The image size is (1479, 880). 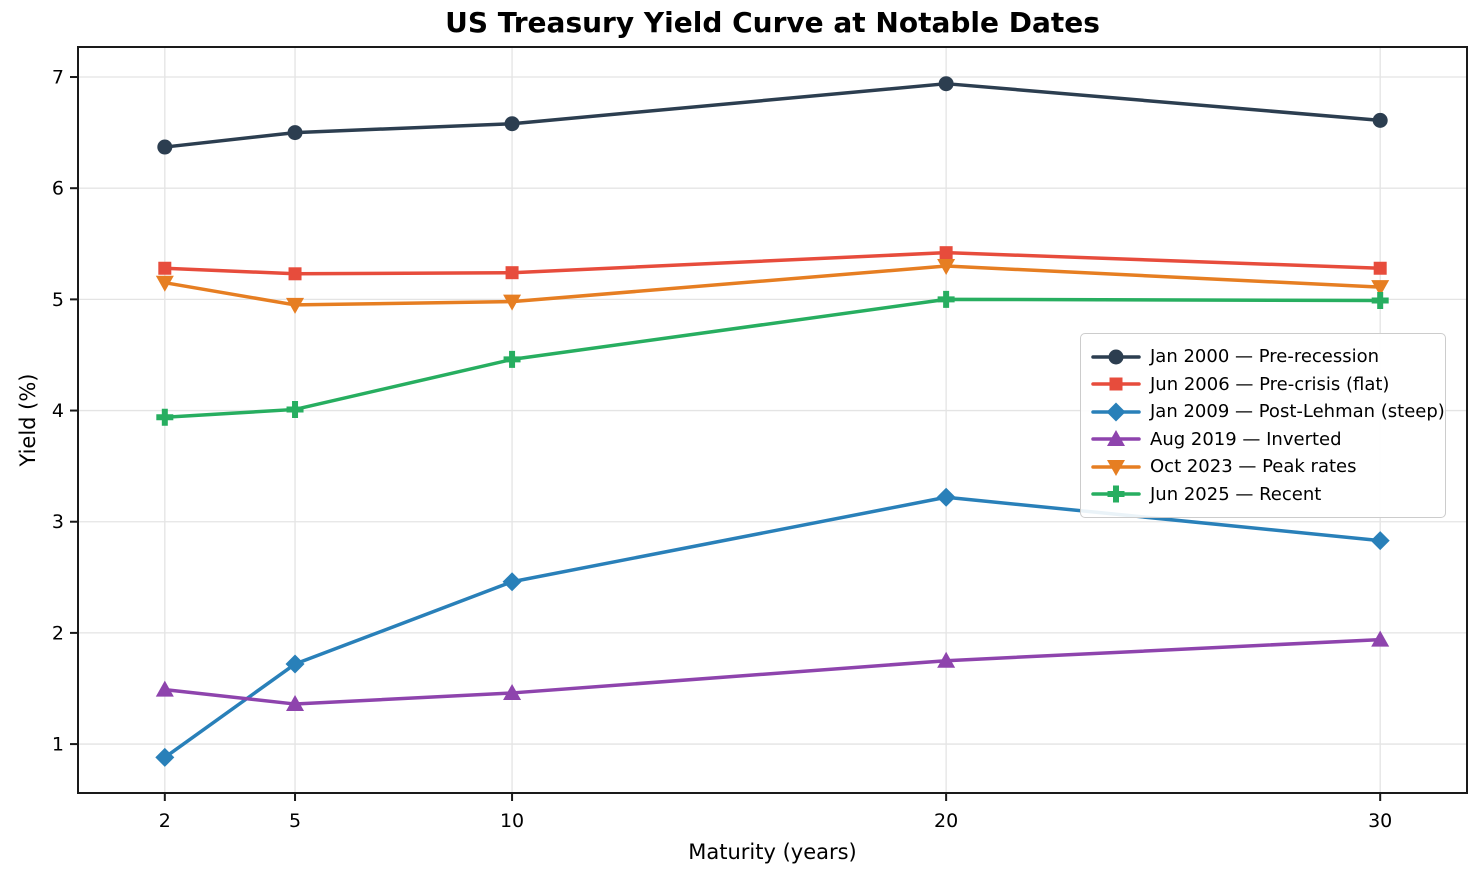 I want to click on x-tick-label: 10, so click(x=512, y=821).